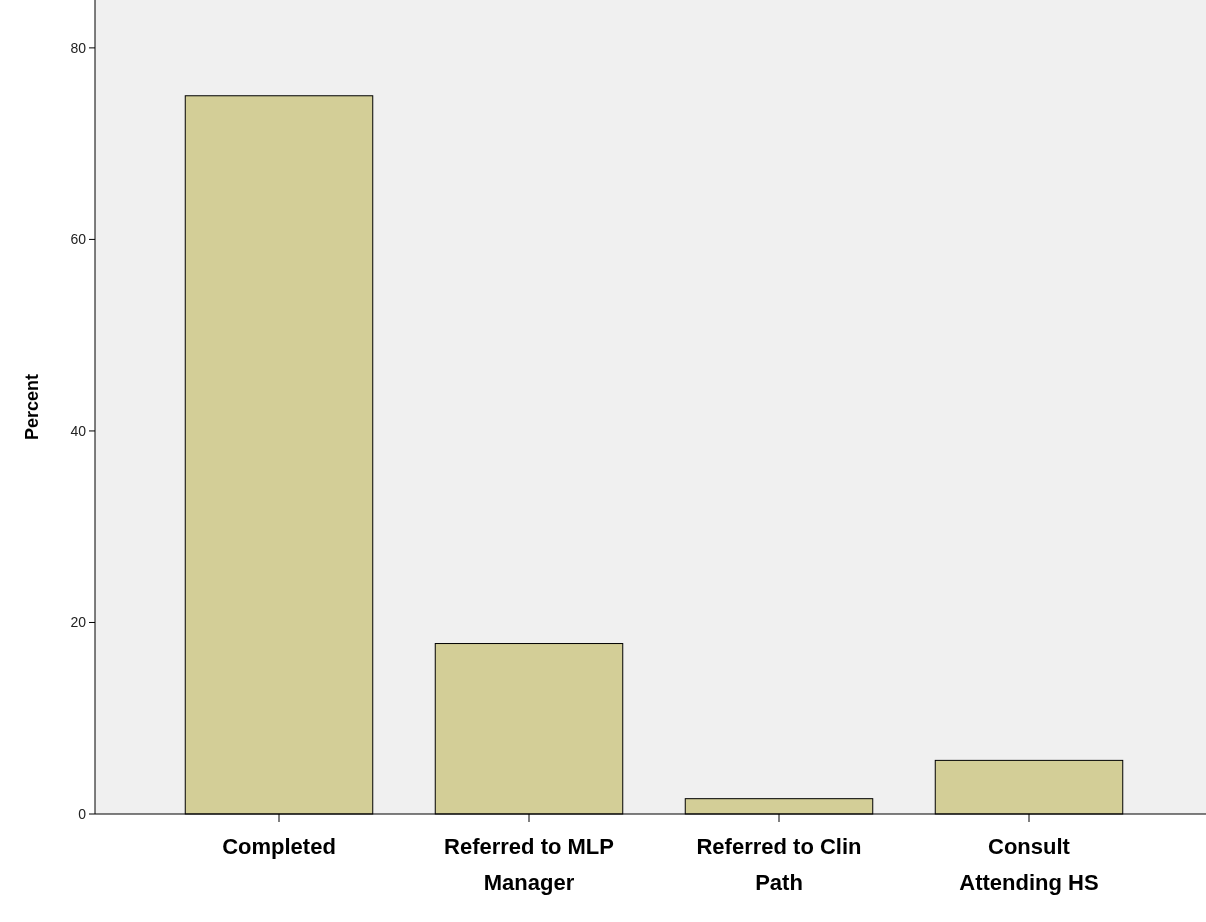  I want to click on x-tick-label: Referred to Clin Path, so click(779, 864).